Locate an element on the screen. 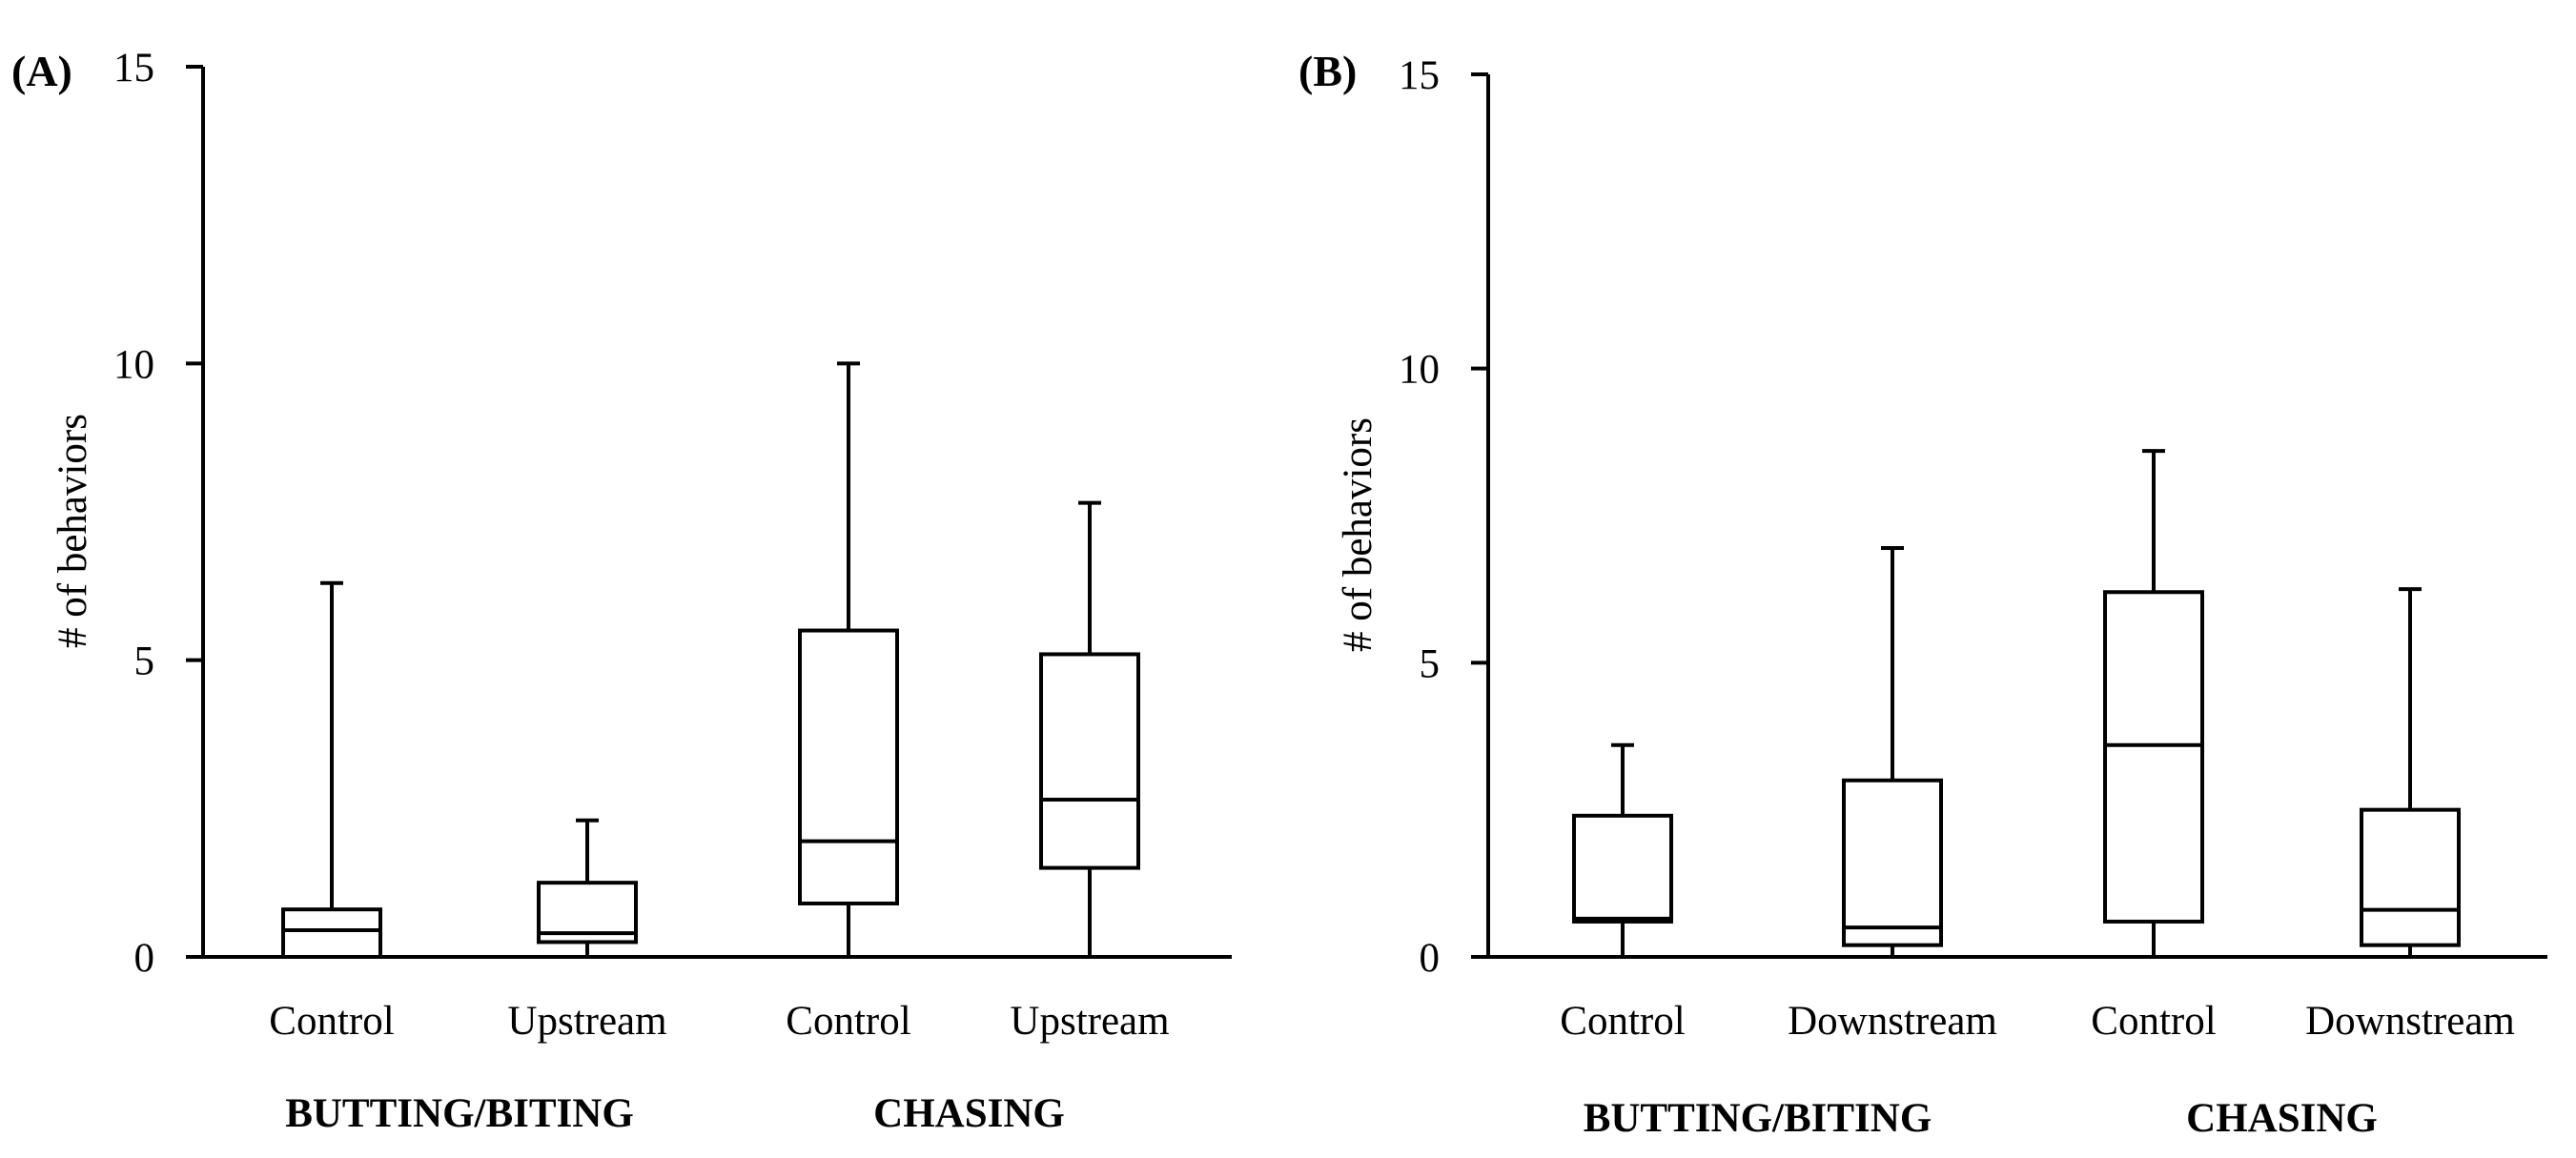 The image size is (2576, 1158). panel-label: (B) is located at coordinates (1327, 71).